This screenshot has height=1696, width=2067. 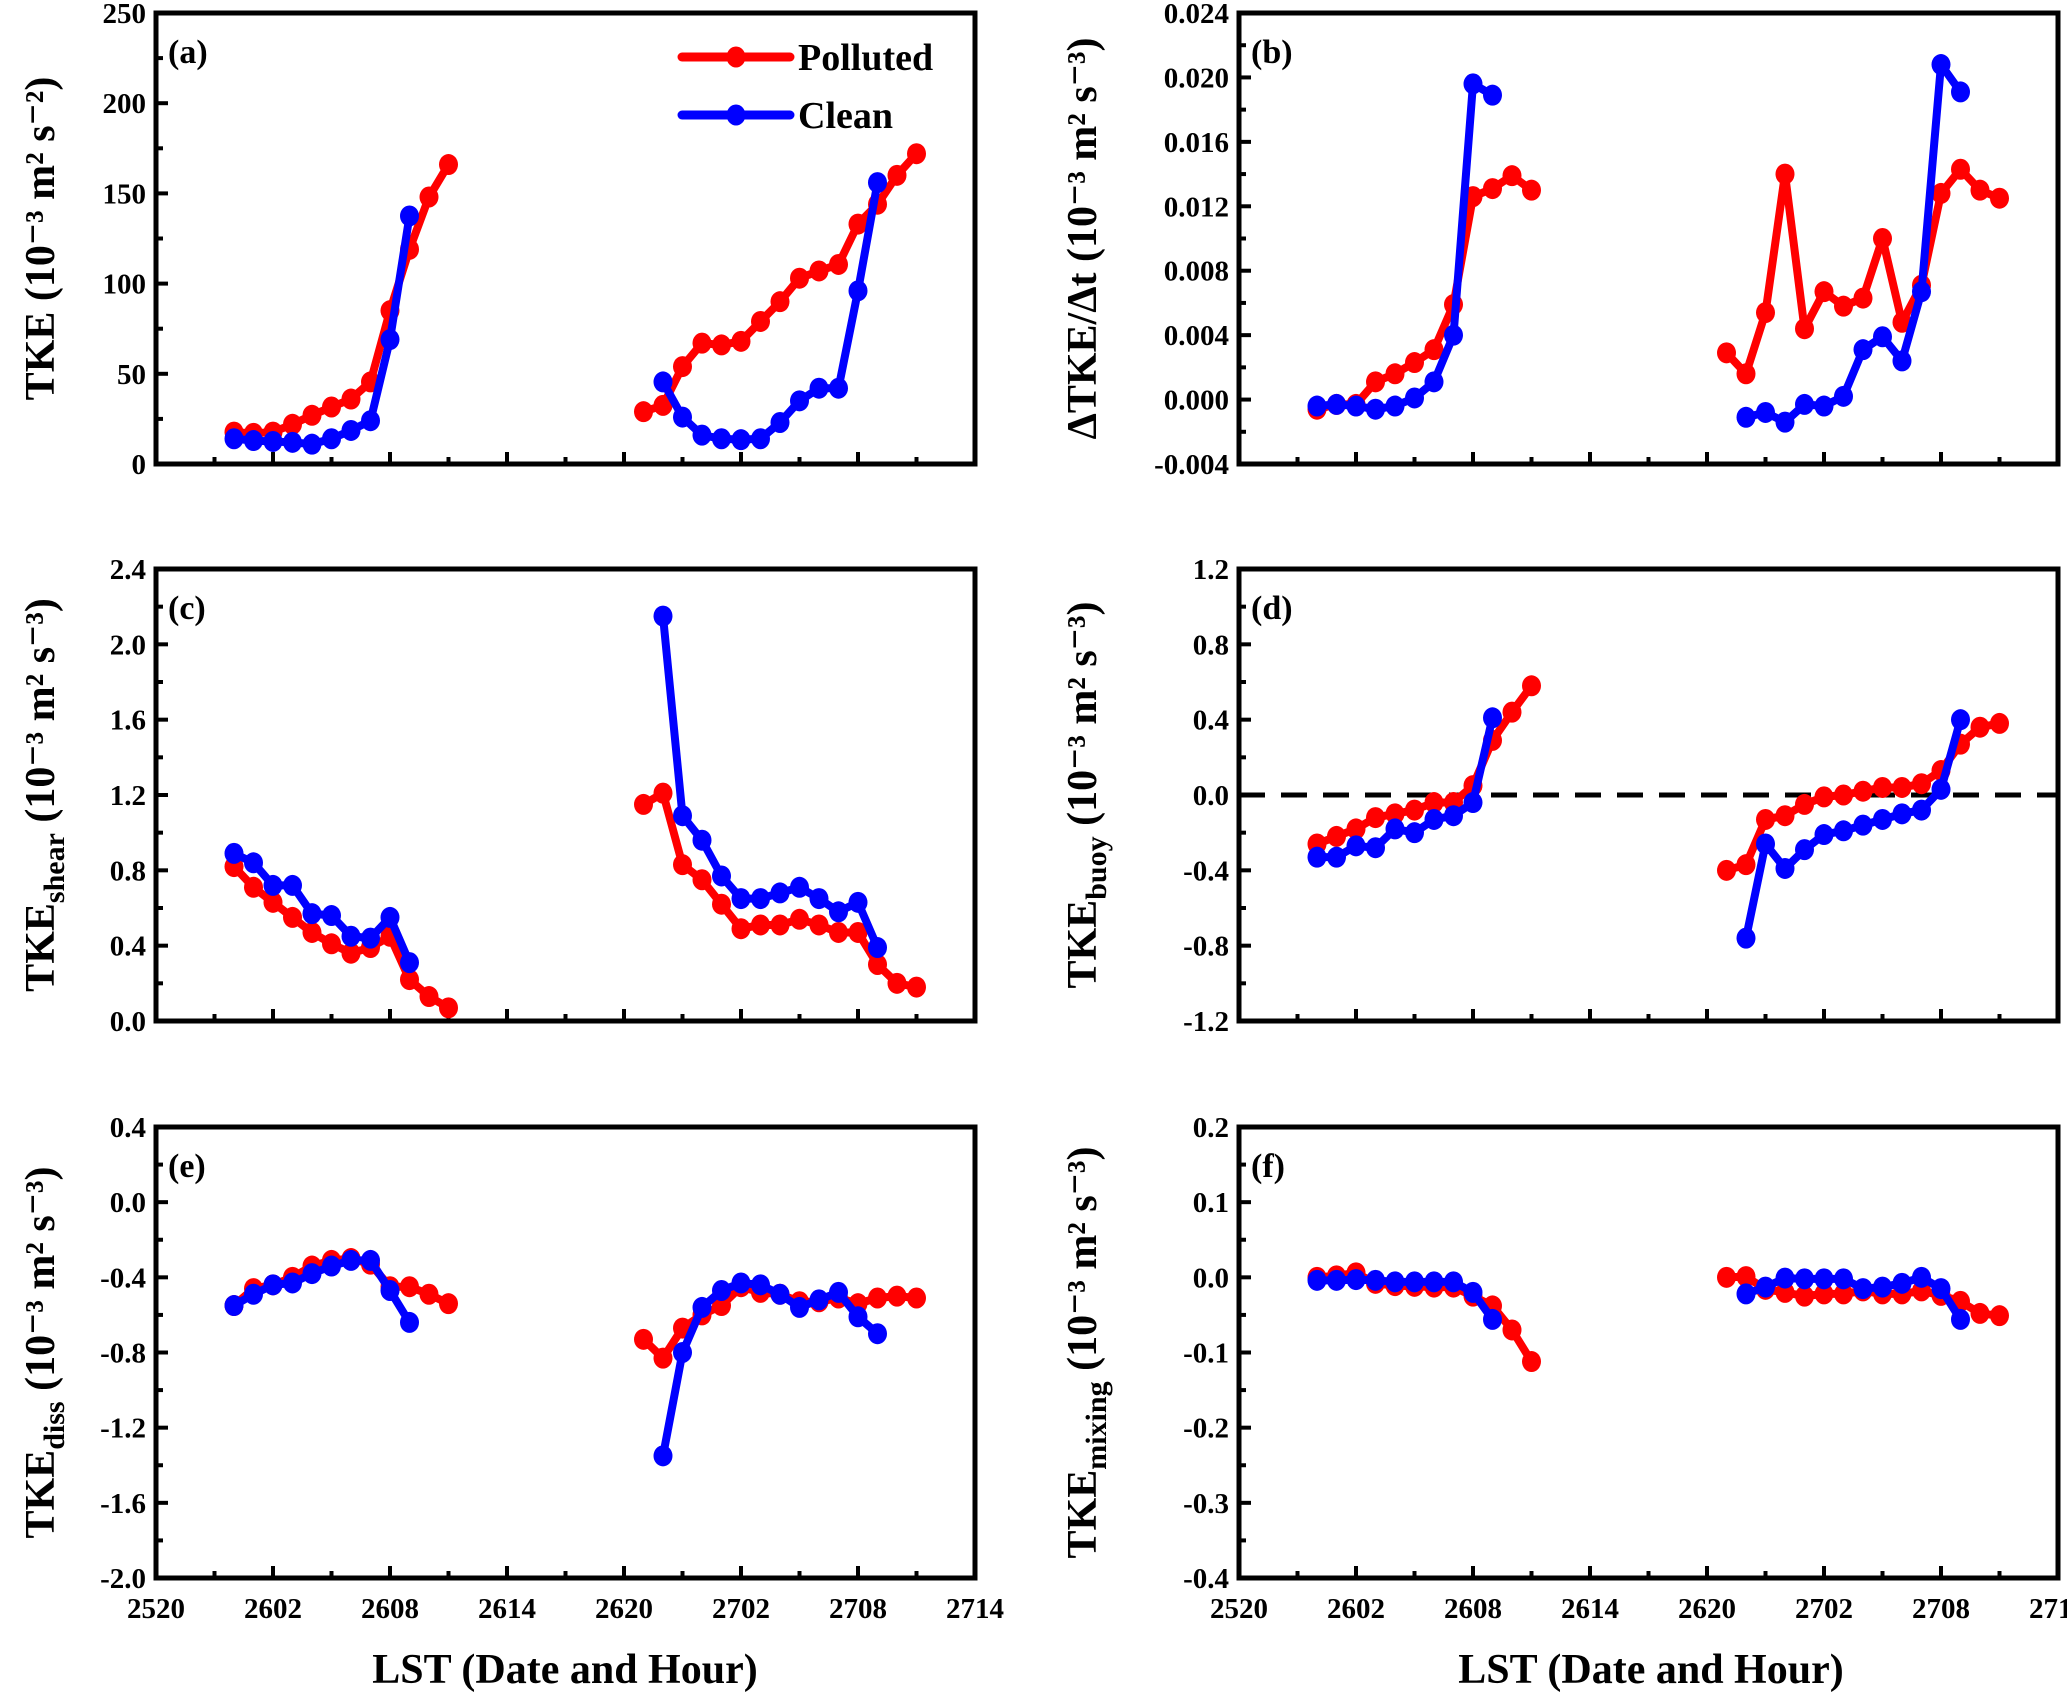 What do you see at coordinates (1206, 1579) in the screenshot?
I see `y-tick-label: -0.4` at bounding box center [1206, 1579].